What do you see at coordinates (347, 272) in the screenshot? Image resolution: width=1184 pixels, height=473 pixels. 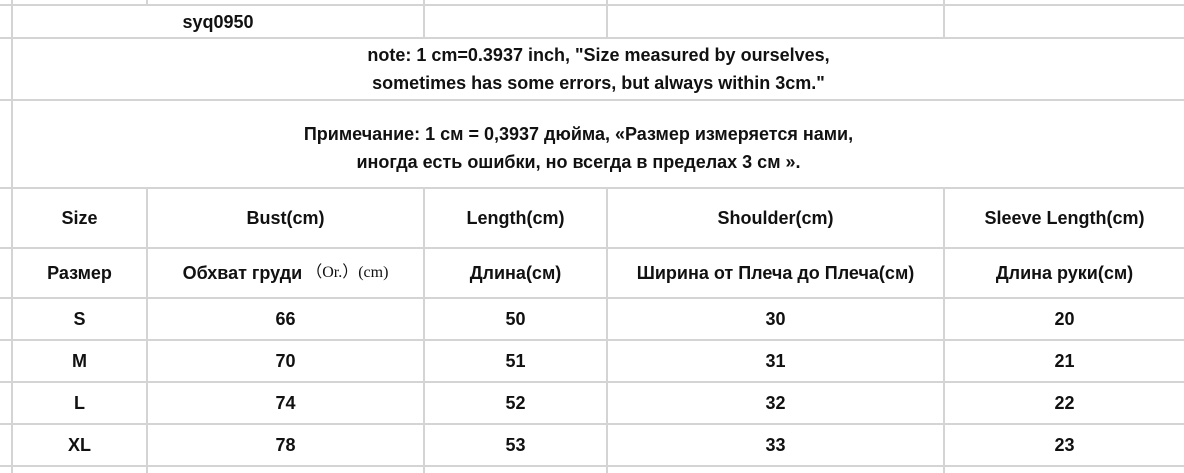 I see `bust-unit-suffix: （Or.）(cm)` at bounding box center [347, 272].